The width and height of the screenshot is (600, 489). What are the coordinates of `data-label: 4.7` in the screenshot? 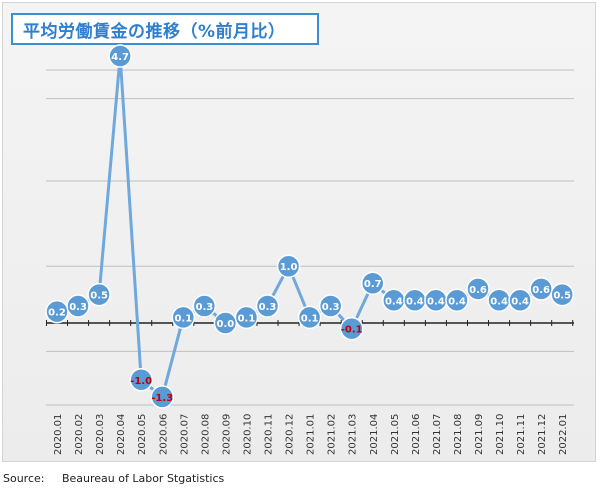 It's located at (120, 57).